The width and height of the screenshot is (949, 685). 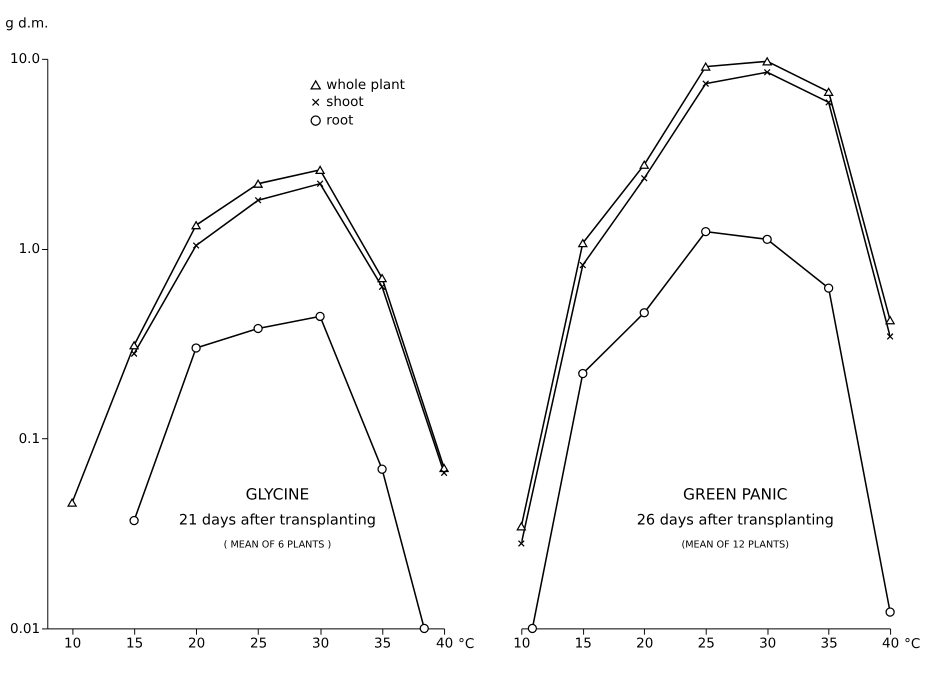 What do you see at coordinates (735, 520) in the screenshot?
I see `annotation: 26 days after transplanting` at bounding box center [735, 520].